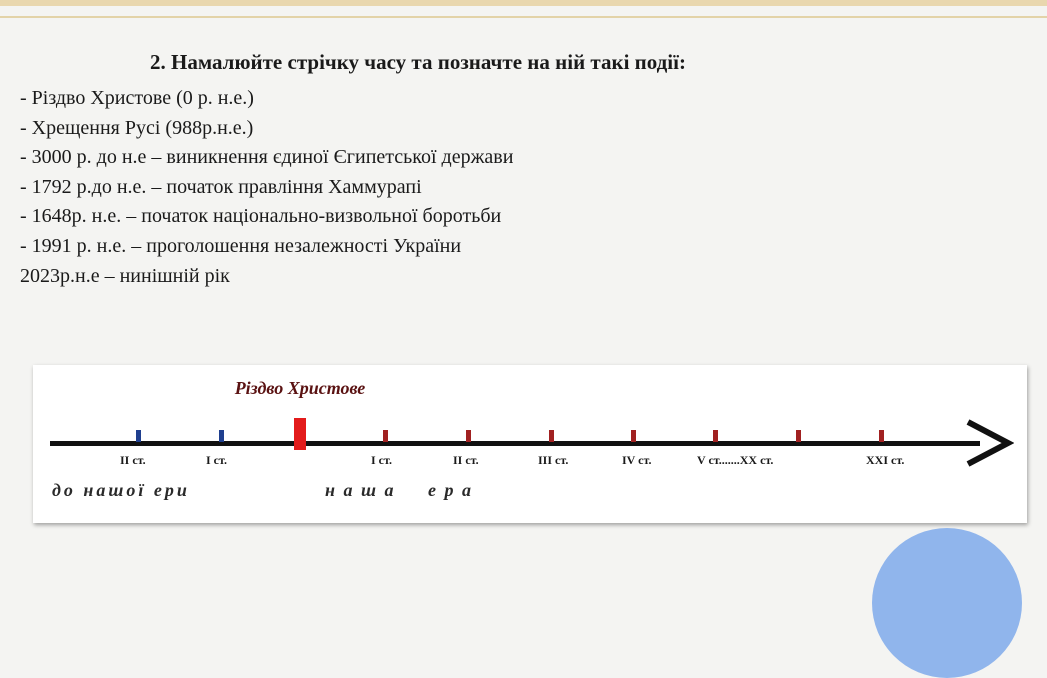 The image size is (1047, 678). What do you see at coordinates (885, 460) in the screenshot?
I see `century-label-ad: ХХІ ст.` at bounding box center [885, 460].